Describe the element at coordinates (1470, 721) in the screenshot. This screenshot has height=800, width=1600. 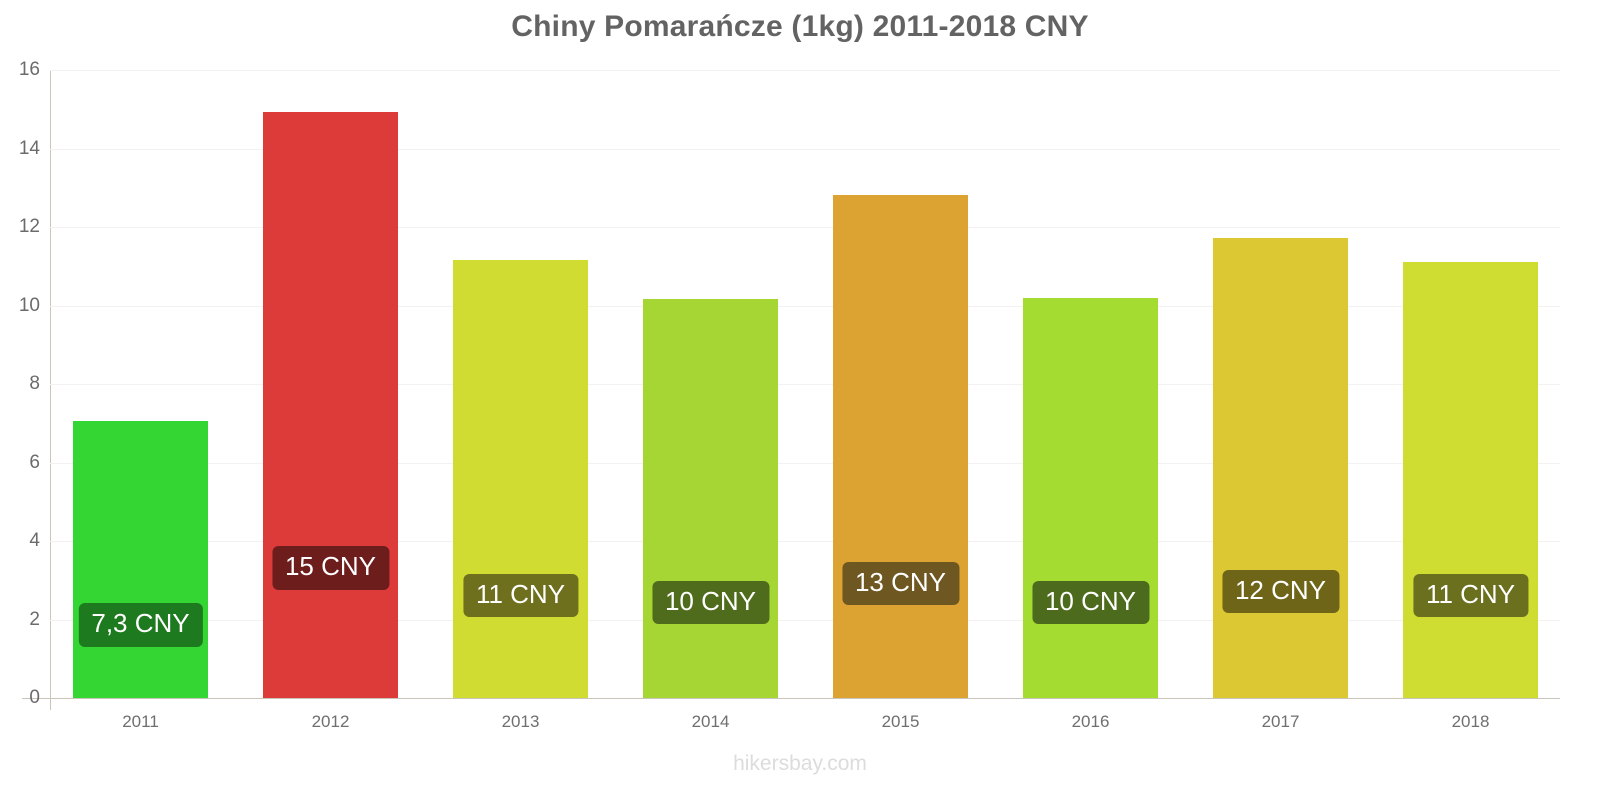
I see `x-axis-tick-label: 2018` at that location.